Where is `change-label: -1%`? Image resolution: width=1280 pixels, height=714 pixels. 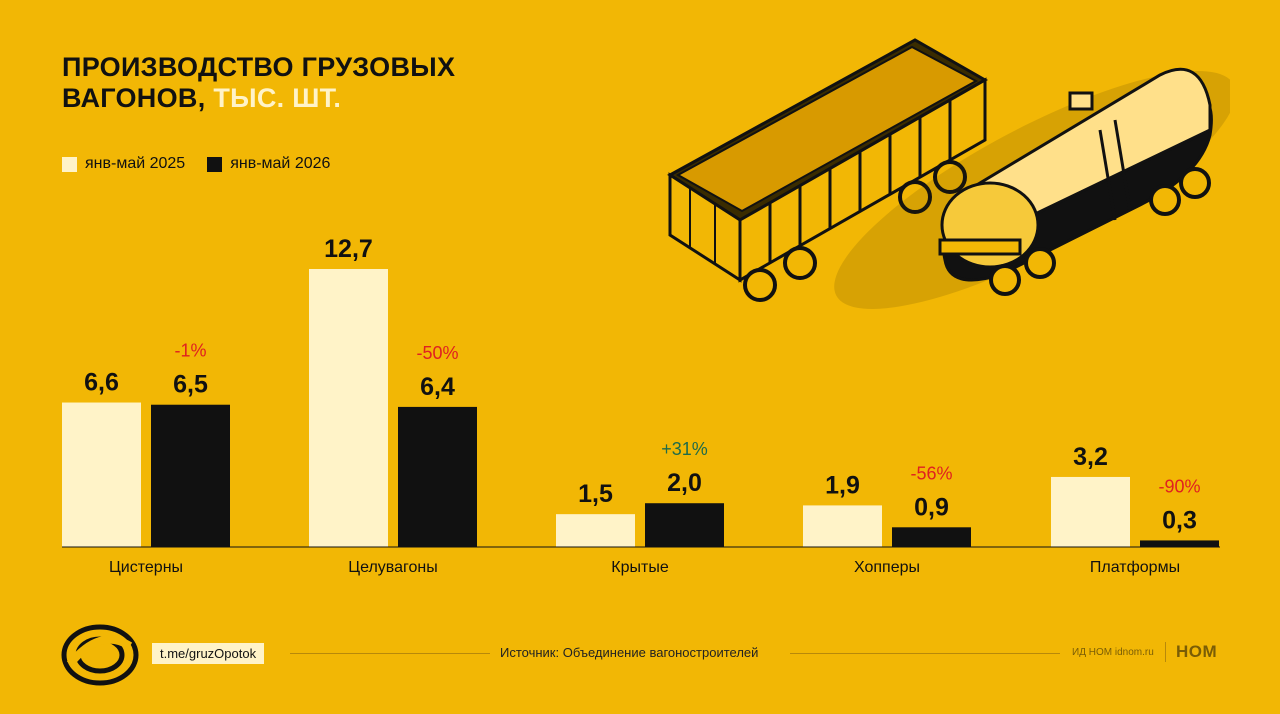 change-label: -1% is located at coordinates (190, 351).